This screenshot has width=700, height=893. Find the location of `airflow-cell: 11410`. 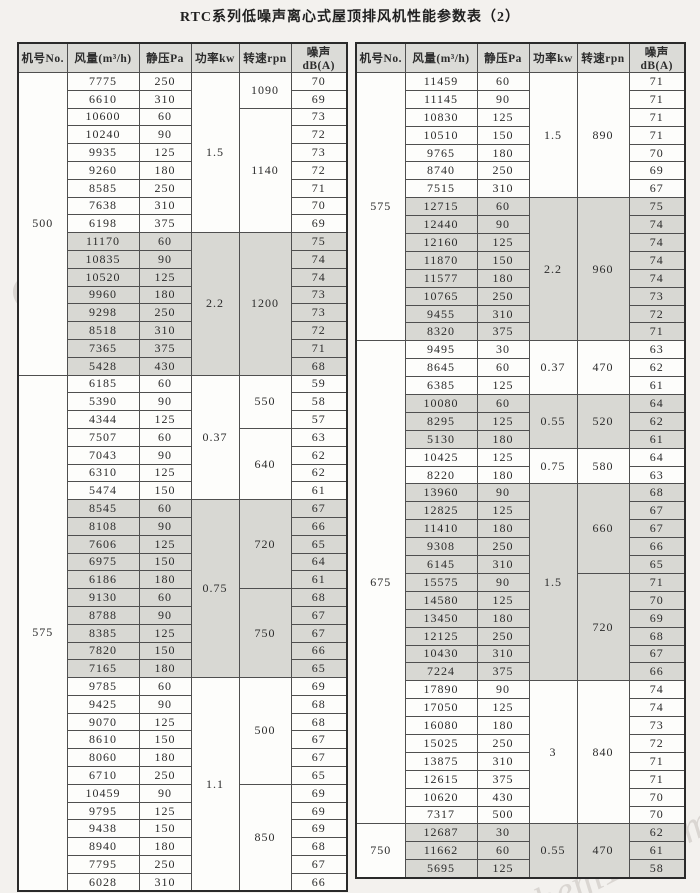

airflow-cell: 11410 is located at coordinates (441, 529).